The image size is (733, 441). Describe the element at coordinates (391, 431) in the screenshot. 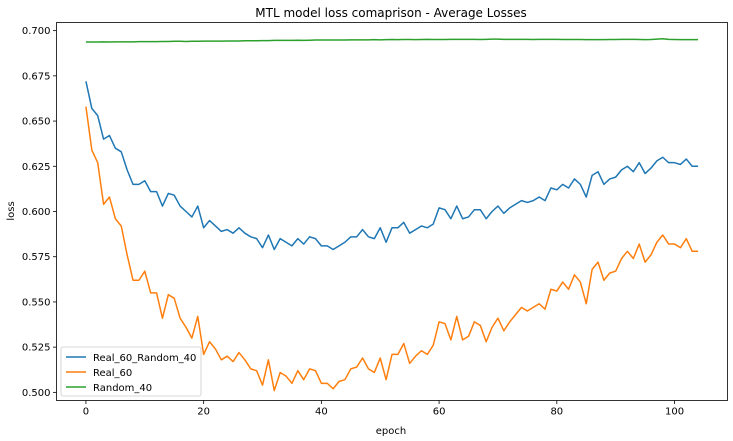

I see `x-axis-title: epoch` at that location.